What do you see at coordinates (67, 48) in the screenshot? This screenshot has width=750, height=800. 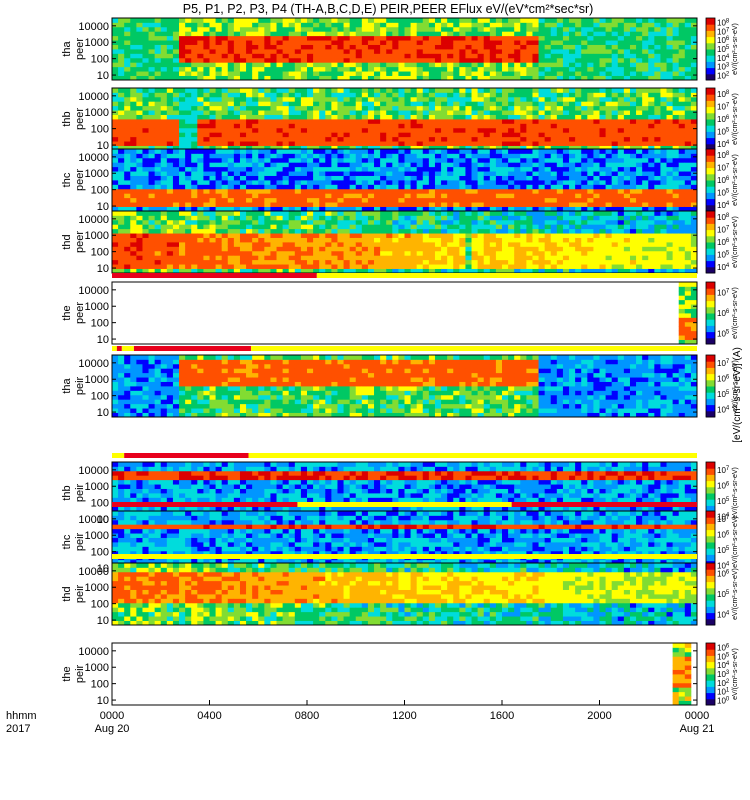 I see `panel-label-probe: tha` at bounding box center [67, 48].